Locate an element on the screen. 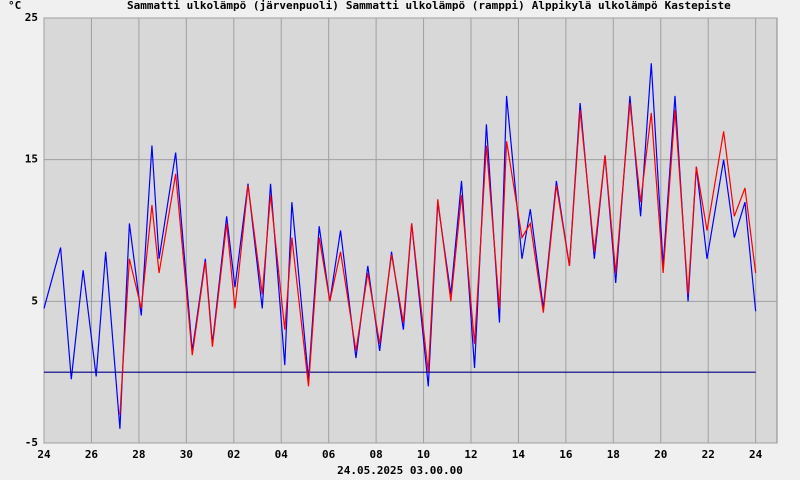 The image size is (800, 480). x-tick-label: 12 is located at coordinates (470, 454).